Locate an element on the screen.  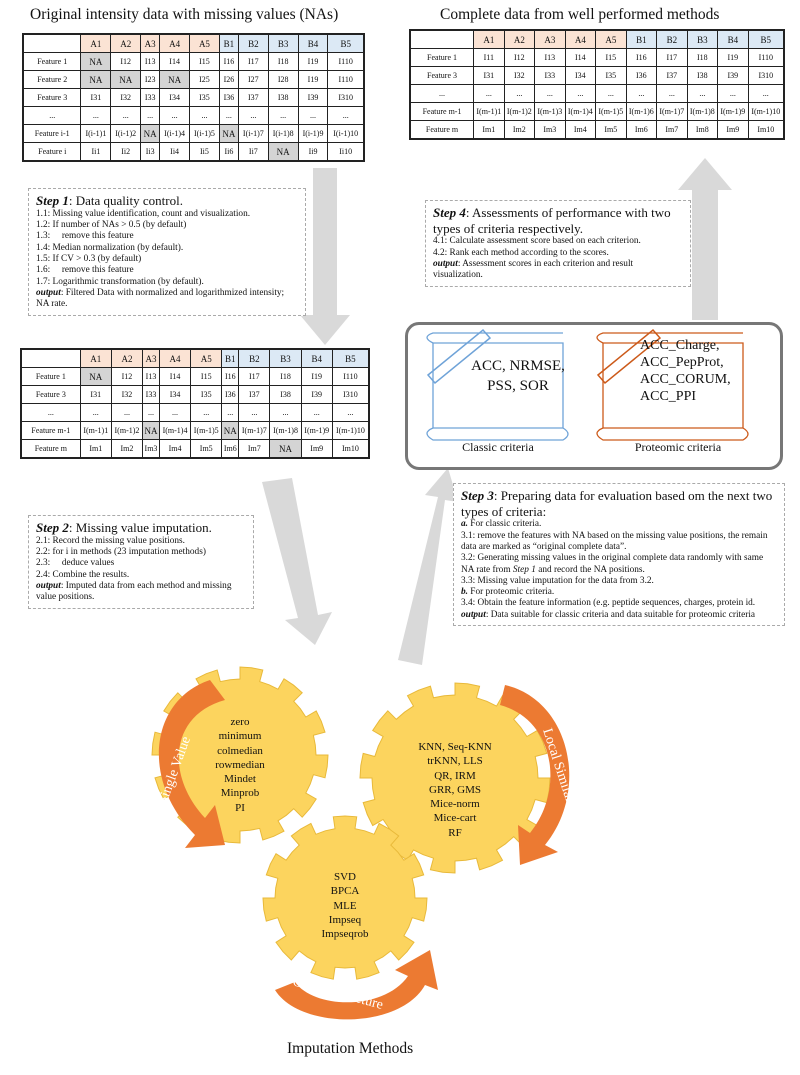
header-row: A1 A2 A3 A4 A5 B1 B2 B3 B4 B5 is located at coordinates (597, 39).